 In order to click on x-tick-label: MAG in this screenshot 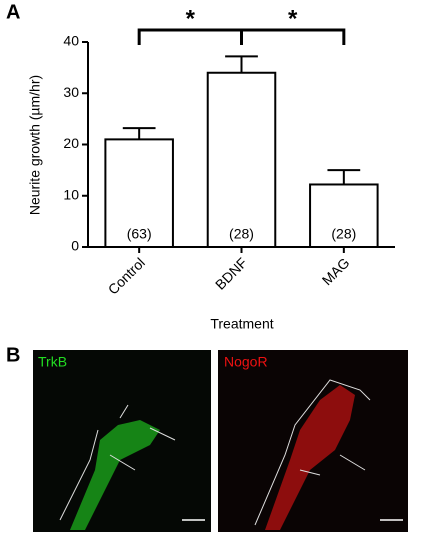, I will do `click(336, 271)`.